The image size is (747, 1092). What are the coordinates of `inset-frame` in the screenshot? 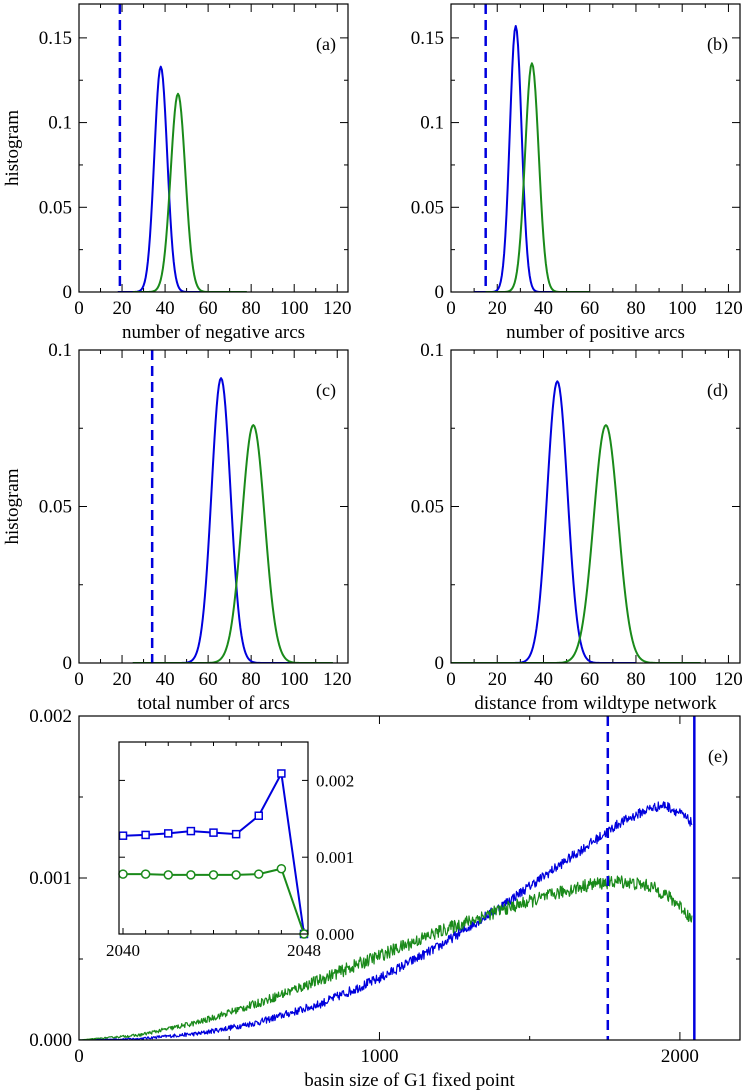 It's located at (213, 838).